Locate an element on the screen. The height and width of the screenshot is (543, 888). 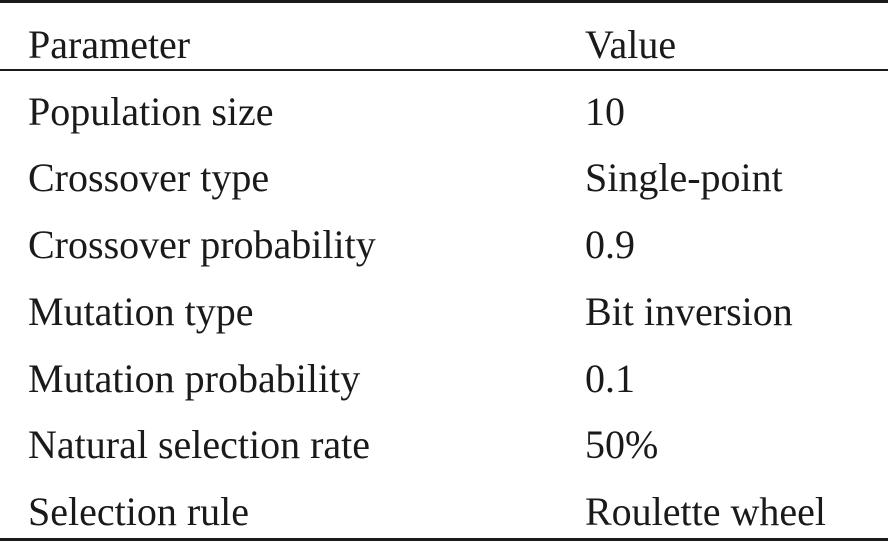
row-parameter: Crossover probability is located at coordinates (202, 244).